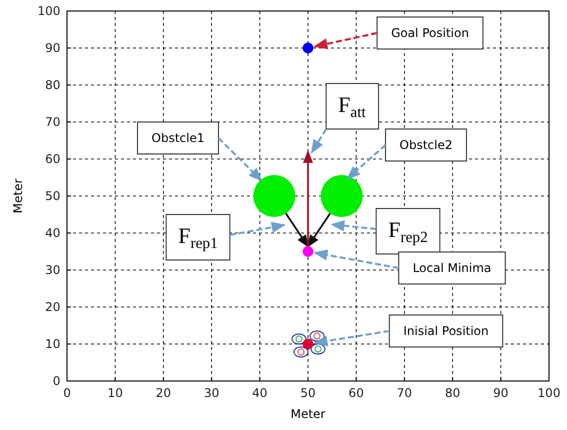 Image resolution: width=567 pixels, height=430 pixels. Describe the element at coordinates (408, 231) in the screenshot. I see `annotation: F$_{rep2}$` at that location.